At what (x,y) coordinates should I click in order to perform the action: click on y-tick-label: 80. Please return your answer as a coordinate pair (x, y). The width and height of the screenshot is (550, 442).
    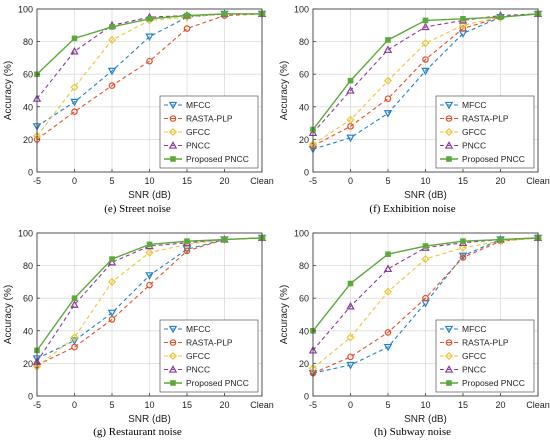
    Looking at the image, I should click on (28, 266).